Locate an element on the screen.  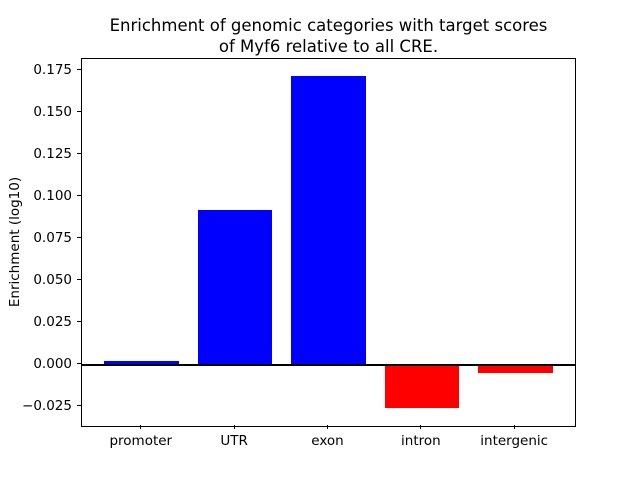
bar-exon is located at coordinates (328, 220).